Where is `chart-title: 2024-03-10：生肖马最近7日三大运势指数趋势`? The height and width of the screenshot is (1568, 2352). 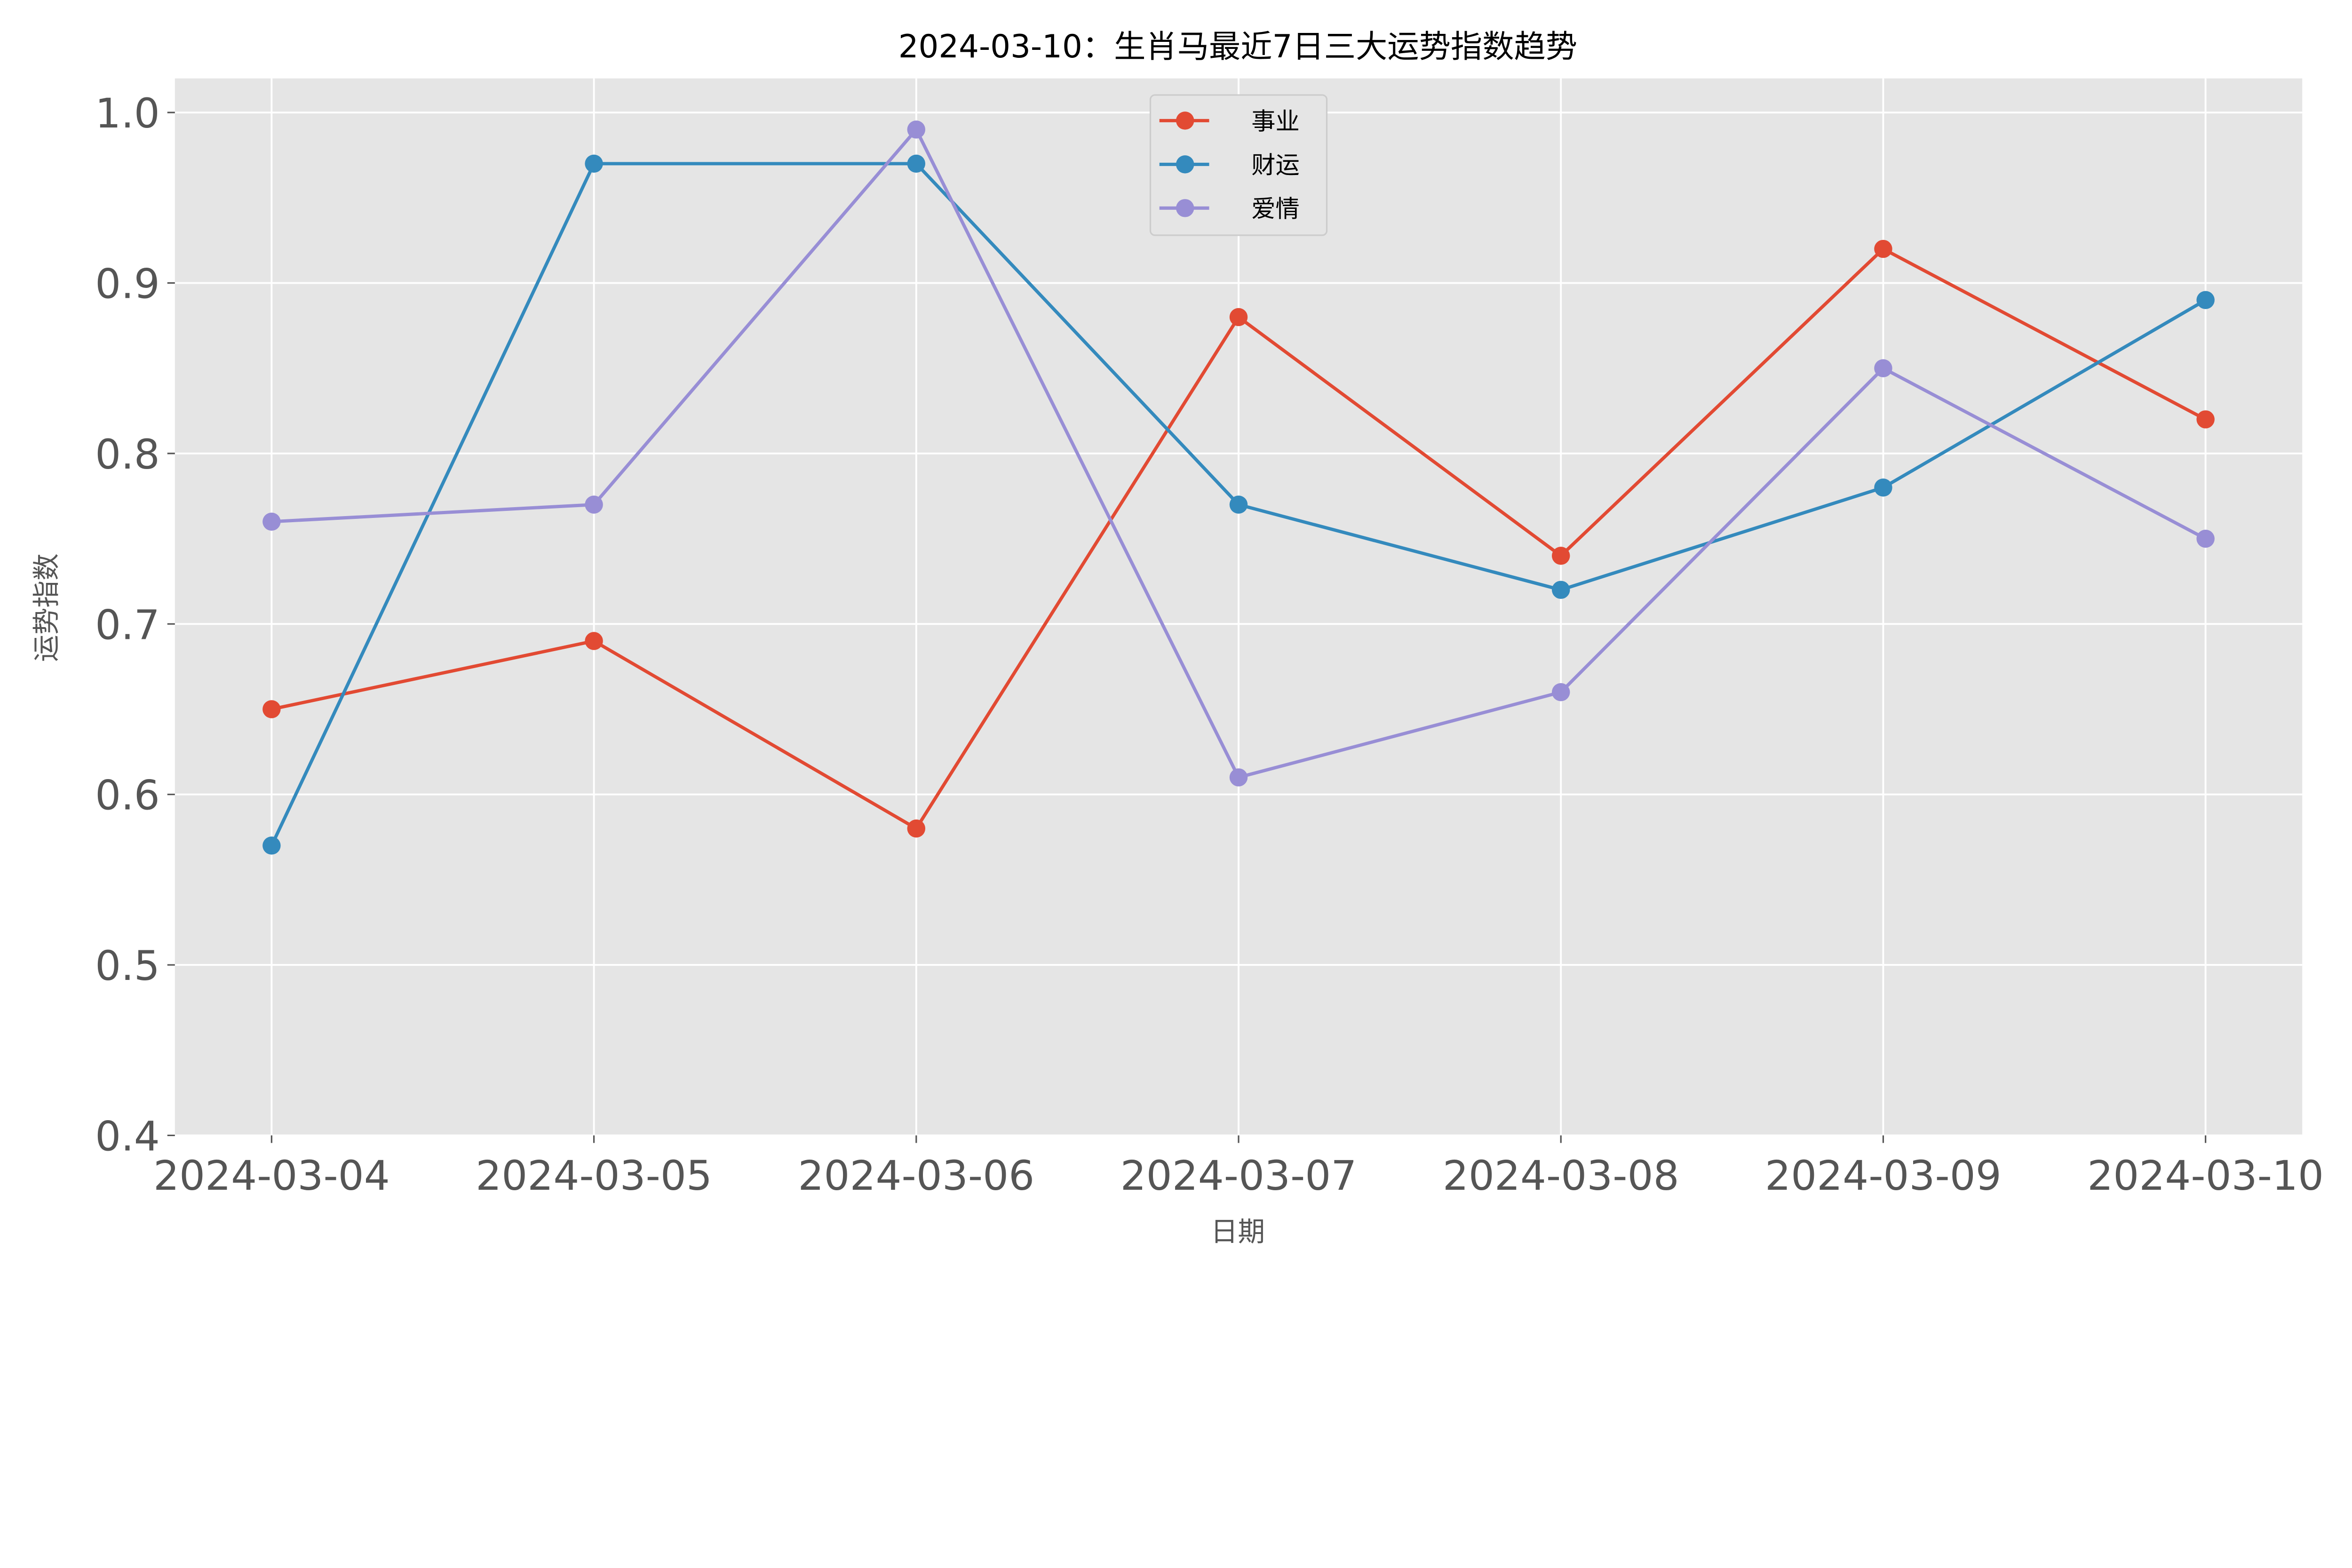 chart-title: 2024-03-10：生肖马最近7日三大运势指数趋势 is located at coordinates (1237, 46).